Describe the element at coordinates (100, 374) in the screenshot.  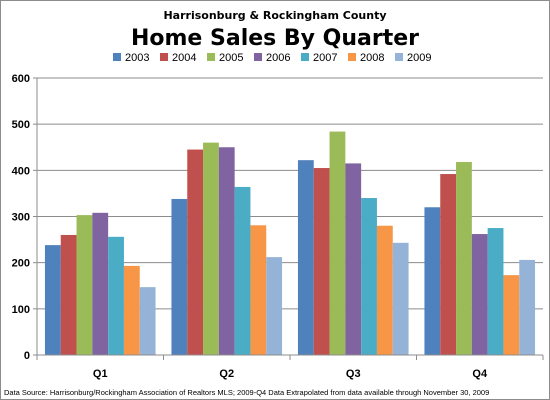
I see `x-category-label: Q1` at that location.